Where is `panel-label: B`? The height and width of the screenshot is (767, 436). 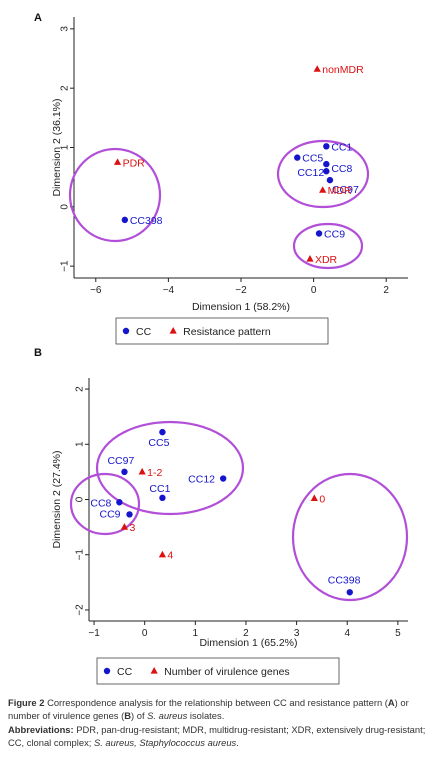
panel-label: B is located at coordinates (38, 353).